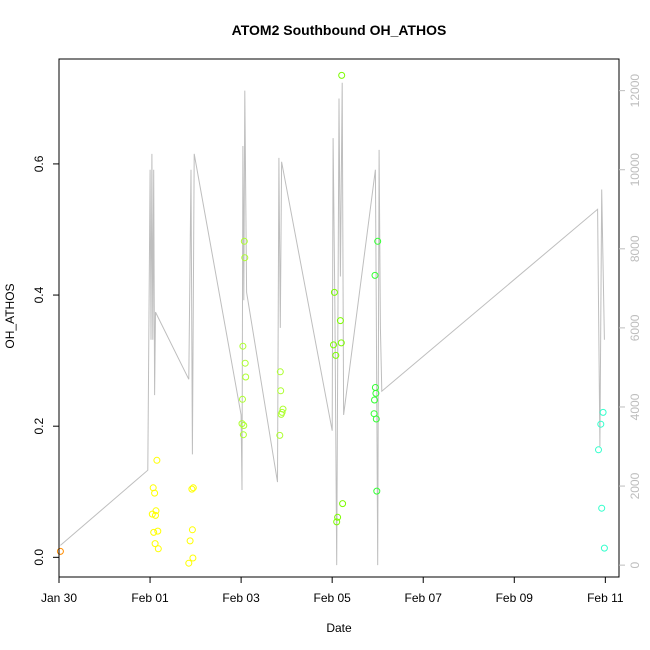  I want to click on y2-tick-label-4: 8000, so click(635, 248).